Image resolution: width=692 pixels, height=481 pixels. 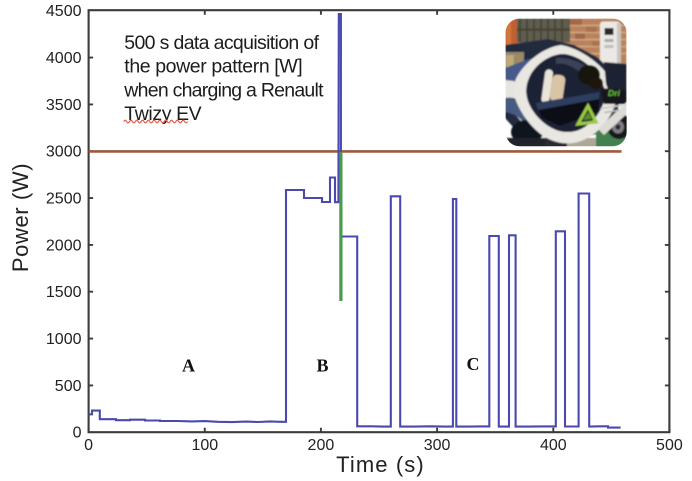 I want to click on svg-text: Time (s), so click(x=380, y=464).